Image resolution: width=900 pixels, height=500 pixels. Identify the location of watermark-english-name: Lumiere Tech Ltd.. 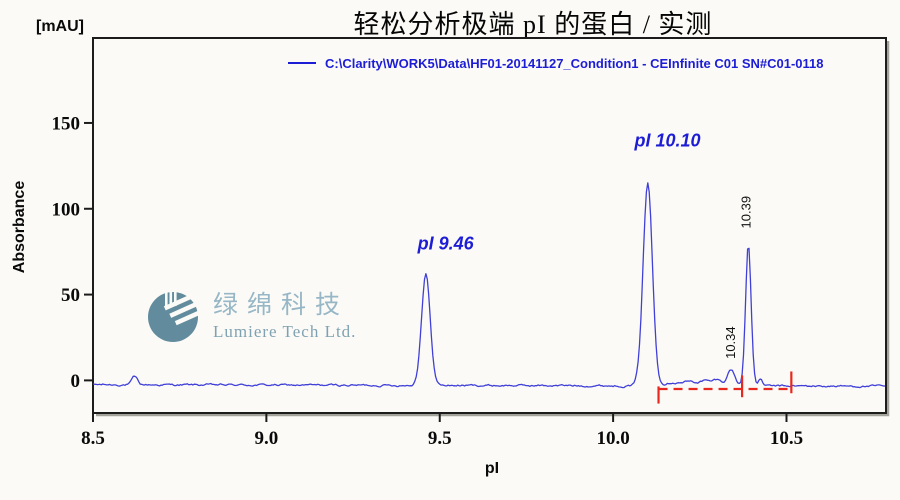
(285, 331).